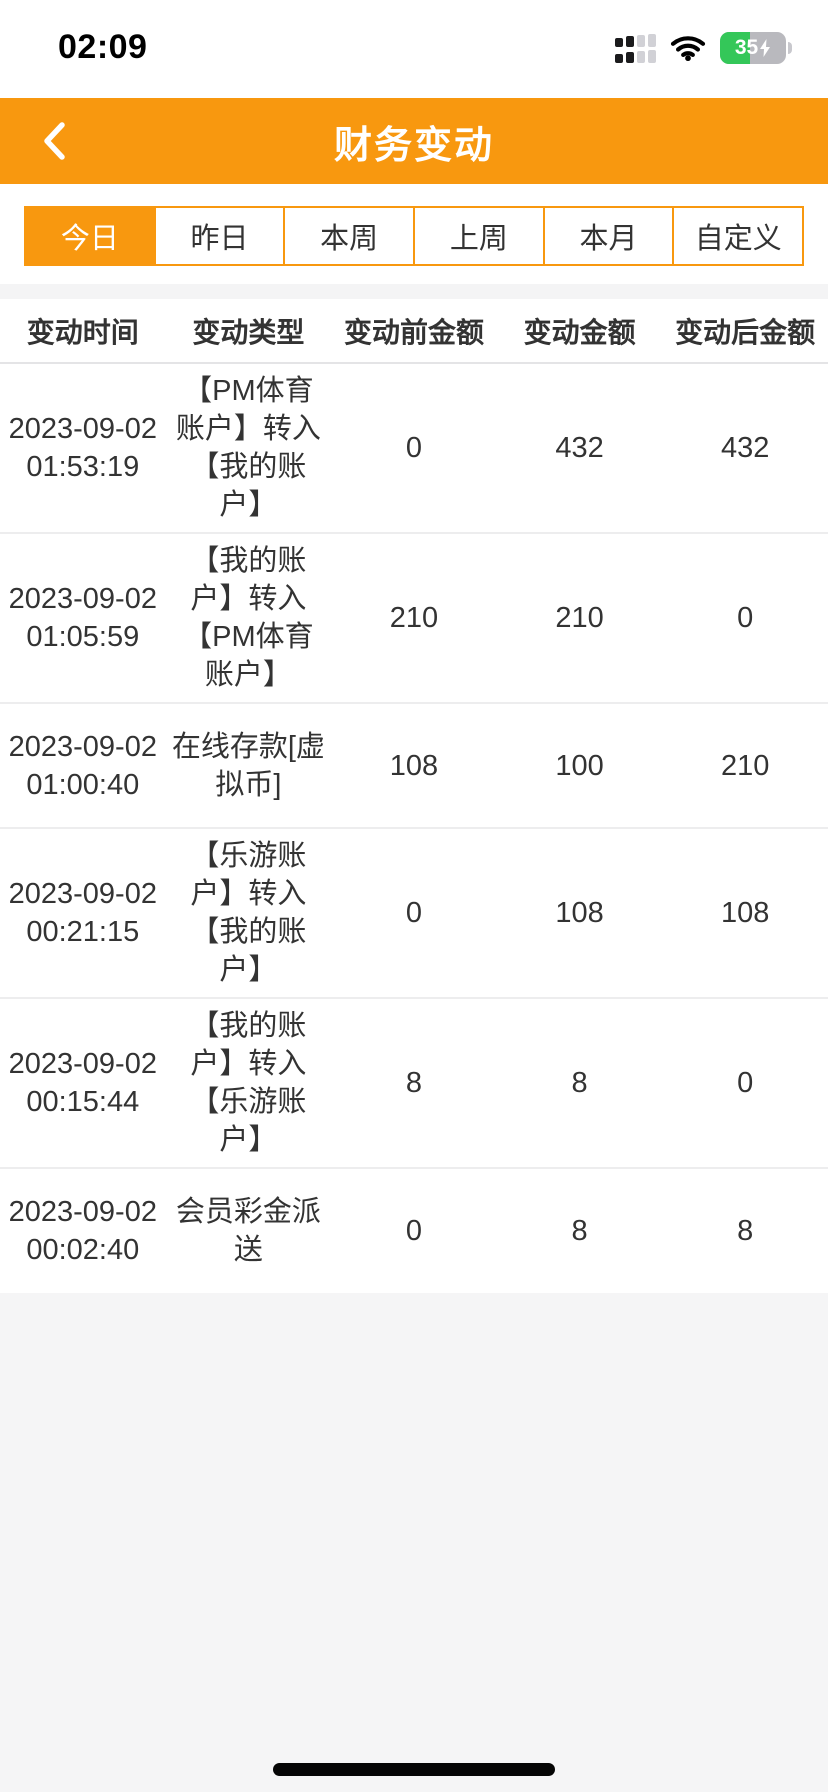  I want to click on cell-before: 8, so click(414, 1083).